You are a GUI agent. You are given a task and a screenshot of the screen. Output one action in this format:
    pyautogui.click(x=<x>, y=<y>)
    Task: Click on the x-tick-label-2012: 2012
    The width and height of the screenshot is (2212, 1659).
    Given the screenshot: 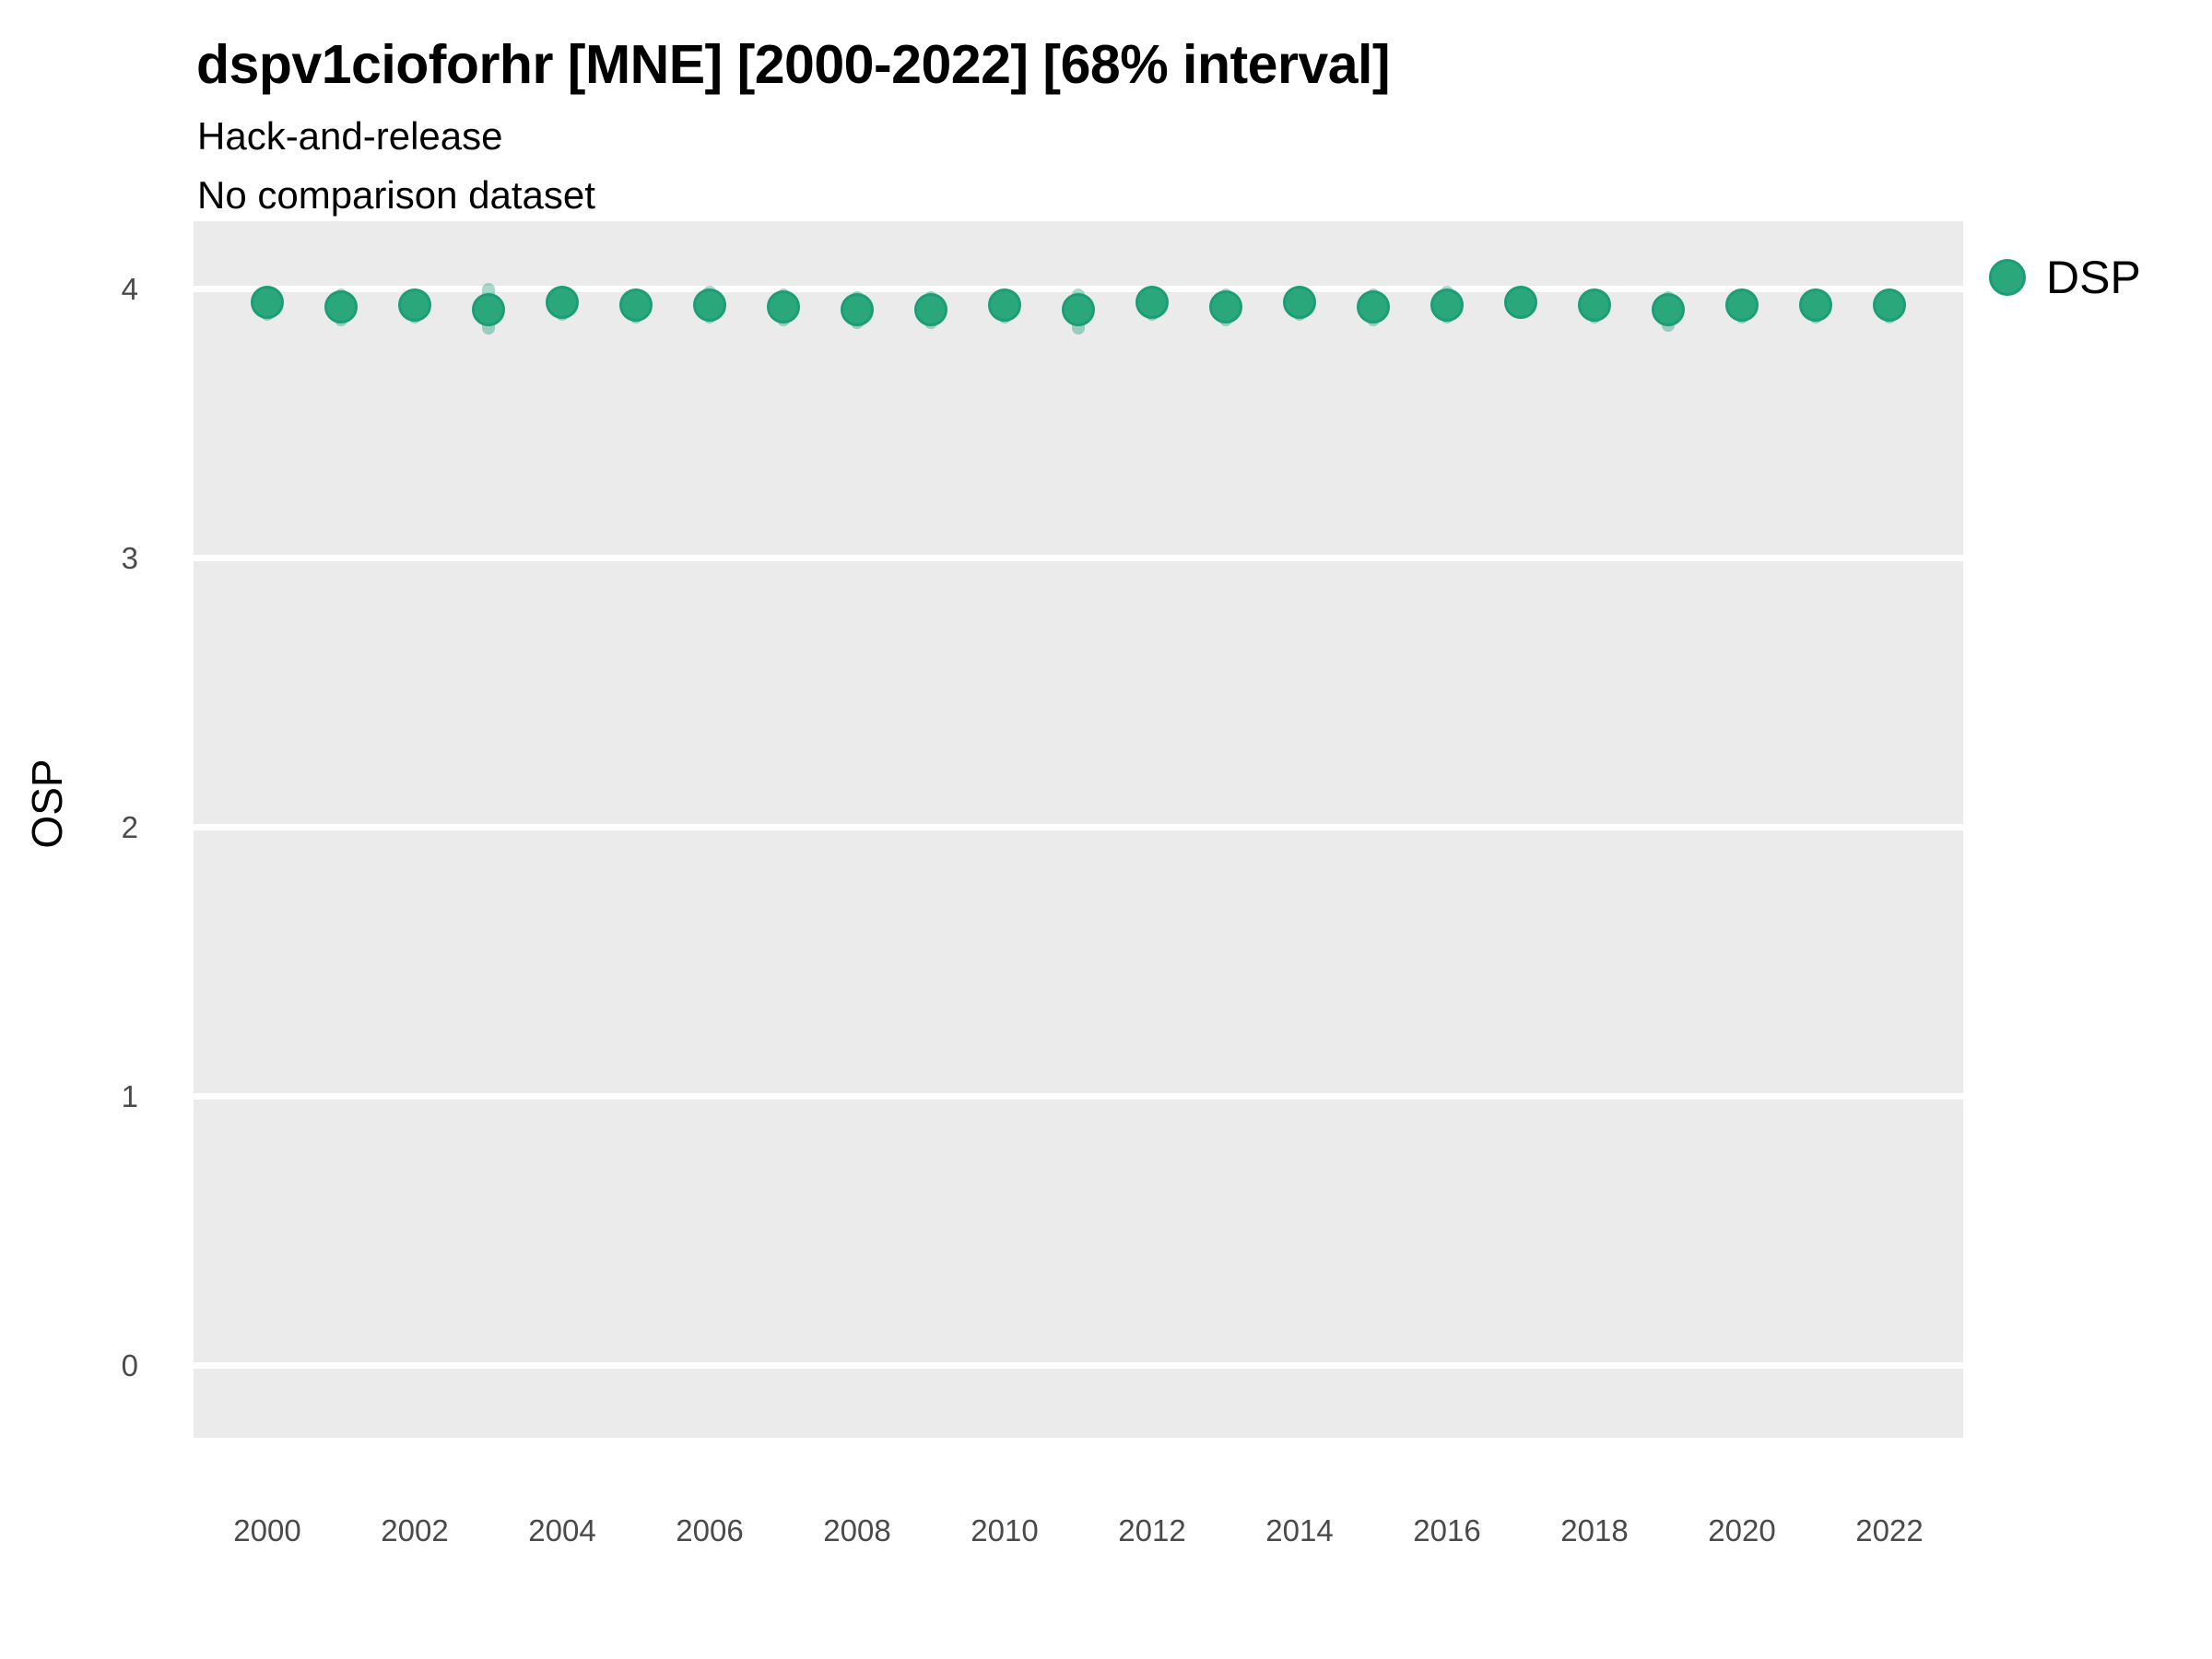 What is the action you would take?
    pyautogui.click(x=1152, y=1530)
    